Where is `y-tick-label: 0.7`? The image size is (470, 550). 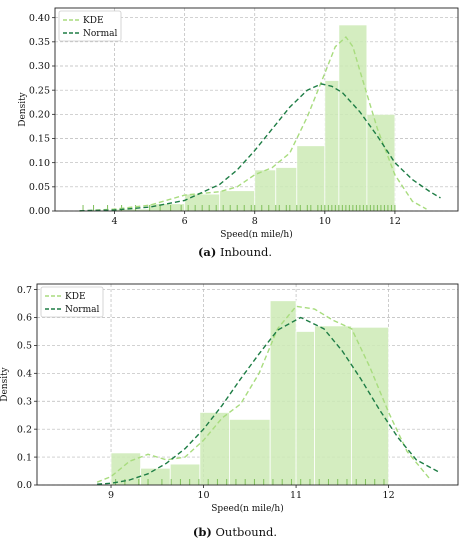
y-tick-label: 0.7 is located at coordinates (24, 290).